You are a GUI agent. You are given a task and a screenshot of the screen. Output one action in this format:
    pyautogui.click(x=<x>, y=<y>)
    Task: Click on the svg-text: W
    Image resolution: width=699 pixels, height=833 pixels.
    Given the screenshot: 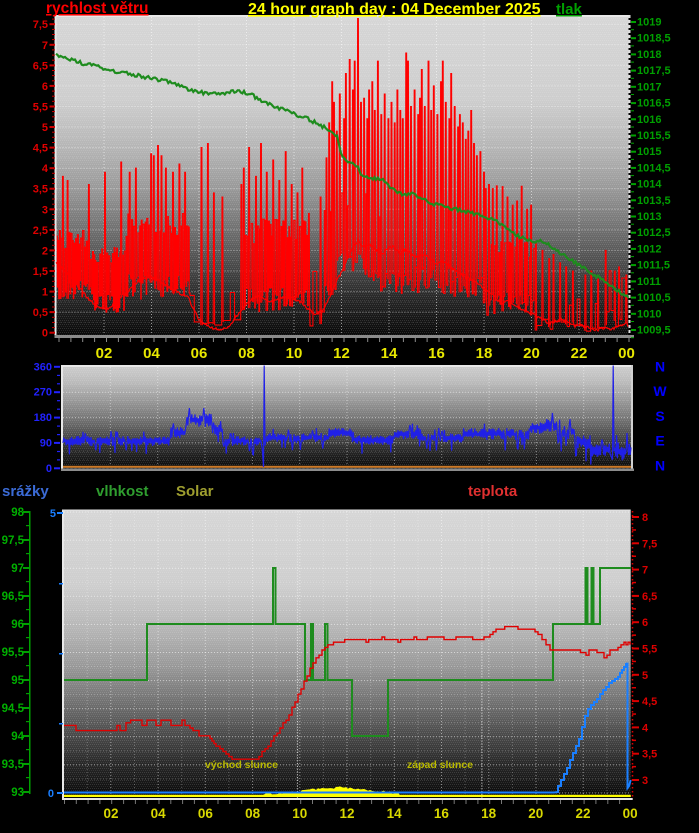 What is the action you would take?
    pyautogui.click(x=660, y=391)
    